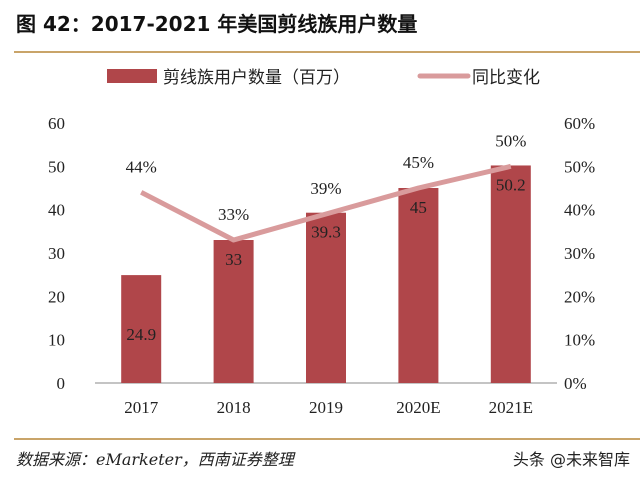  I want to click on x-tick-label: 2018, so click(234, 407).